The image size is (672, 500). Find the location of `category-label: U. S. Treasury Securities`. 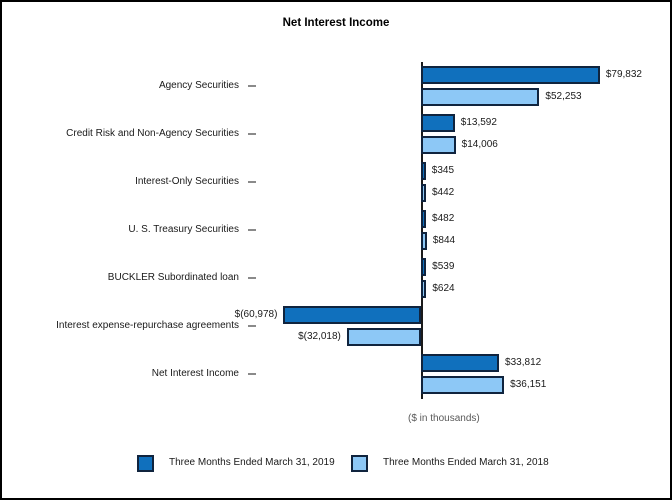

category-label: U. S. Treasury Securities is located at coordinates (183, 229).